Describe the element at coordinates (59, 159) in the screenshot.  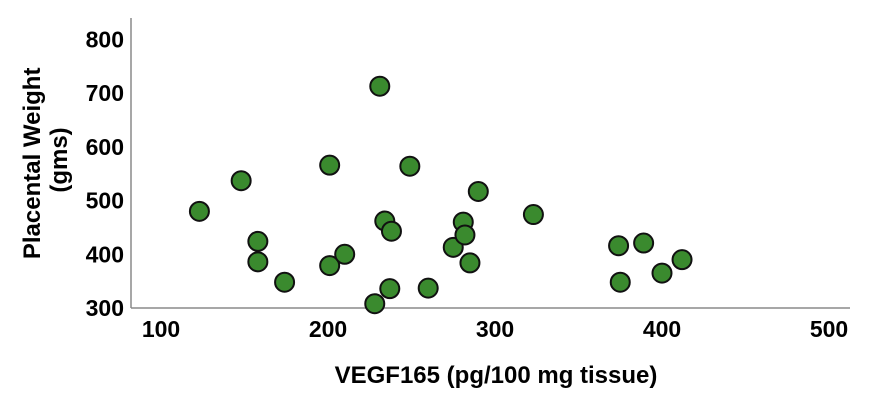
I see `y-axis-title-line-2: (gms)` at that location.